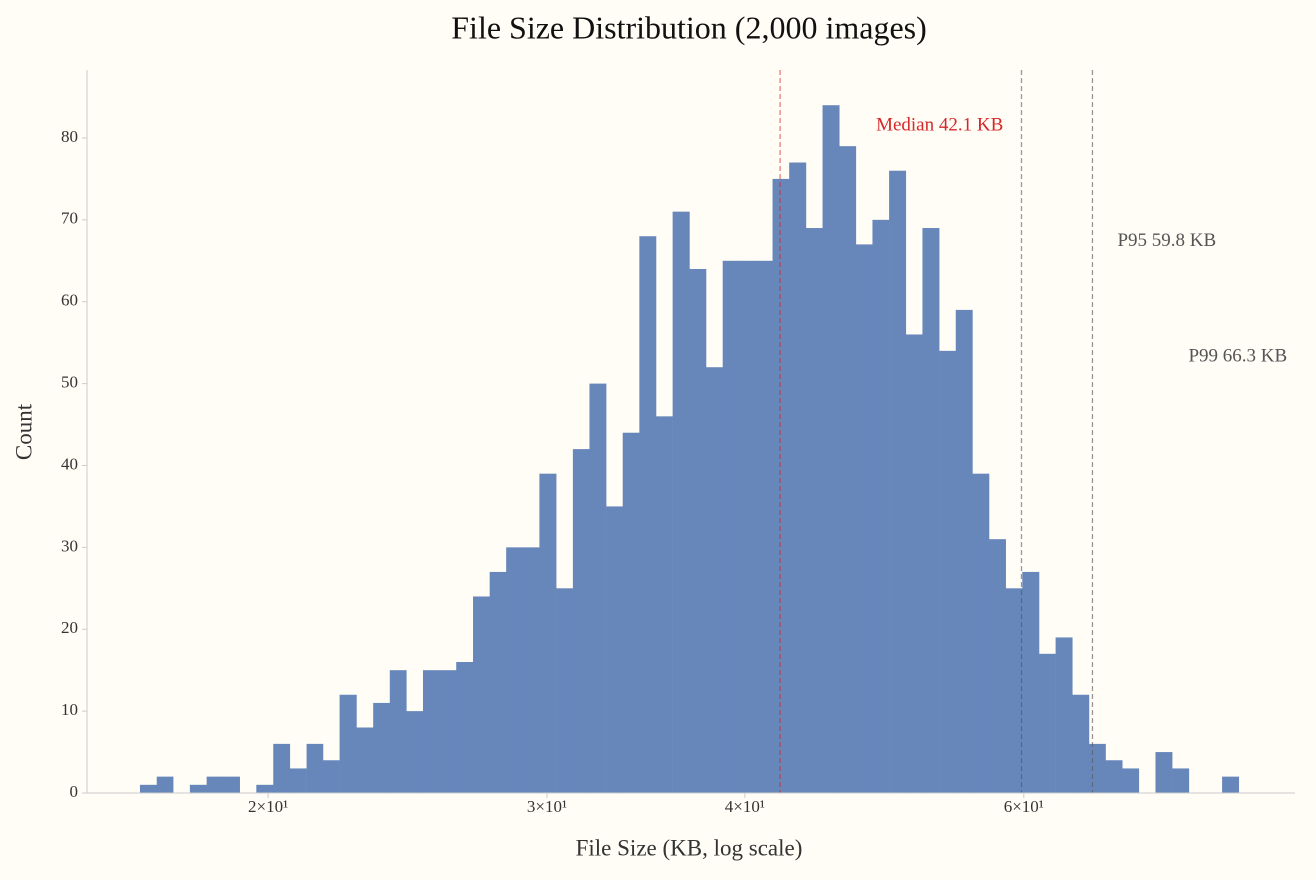 This screenshot has height=880, width=1316. Describe the element at coordinates (547, 806) in the screenshot. I see `x-tick-label: 3×10¹` at that location.